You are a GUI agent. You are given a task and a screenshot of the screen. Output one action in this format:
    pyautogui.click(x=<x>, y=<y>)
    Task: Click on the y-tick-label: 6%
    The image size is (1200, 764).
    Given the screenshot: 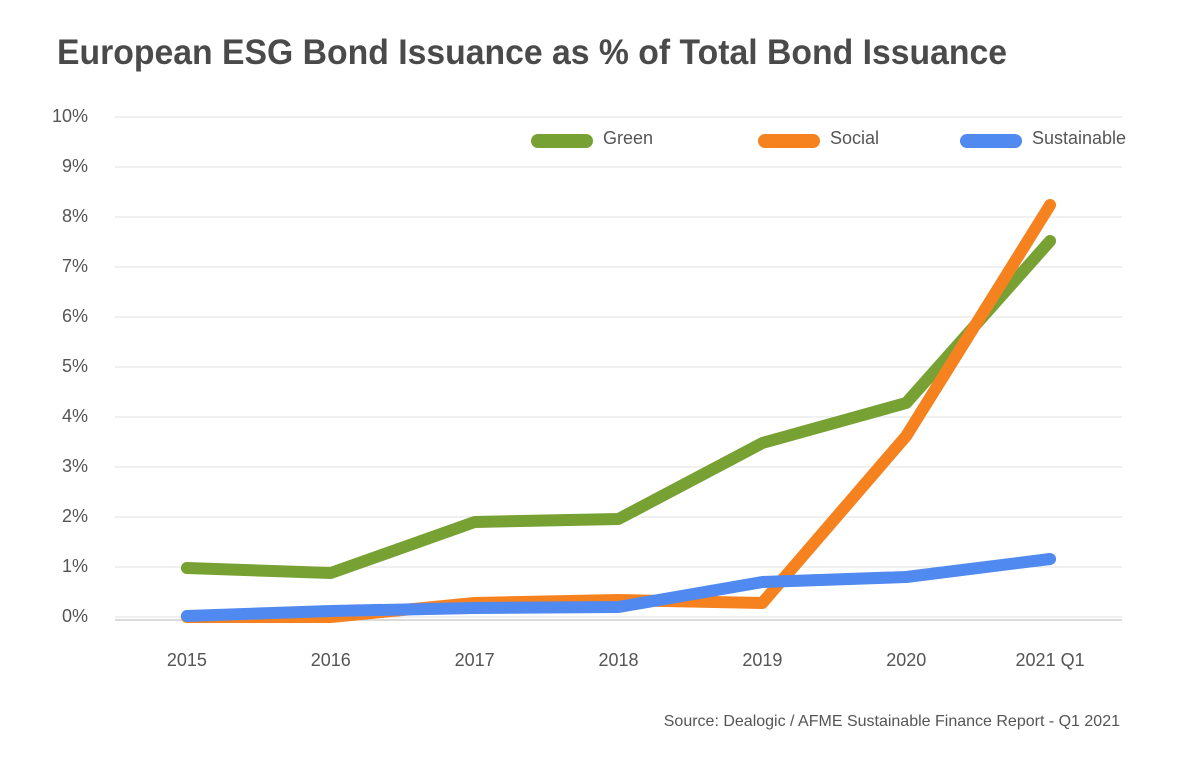 What is the action you would take?
    pyautogui.click(x=75, y=316)
    